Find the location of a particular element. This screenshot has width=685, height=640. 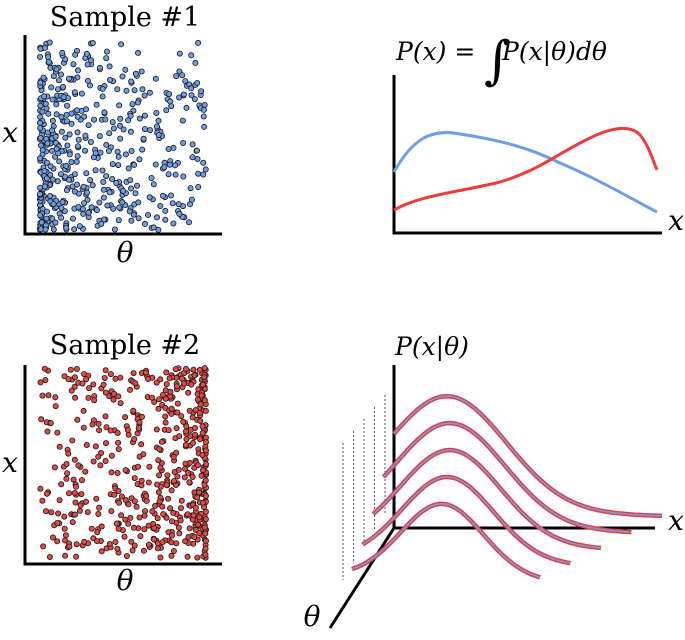

marginal-panel: P(x) = ∫ P(x|θ)dθ x is located at coordinates (538, 134).